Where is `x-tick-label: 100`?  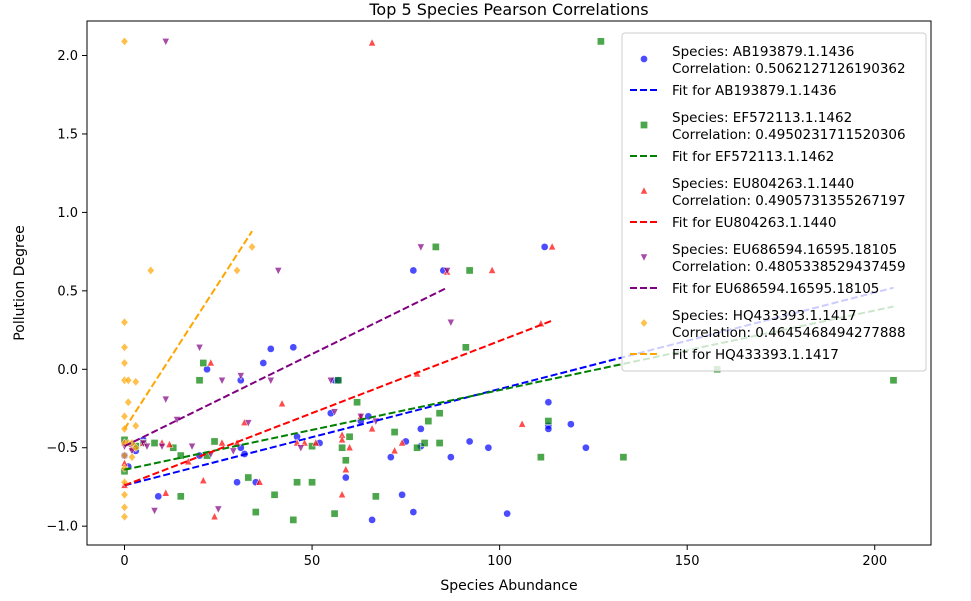 x-tick-label: 100 is located at coordinates (499, 561).